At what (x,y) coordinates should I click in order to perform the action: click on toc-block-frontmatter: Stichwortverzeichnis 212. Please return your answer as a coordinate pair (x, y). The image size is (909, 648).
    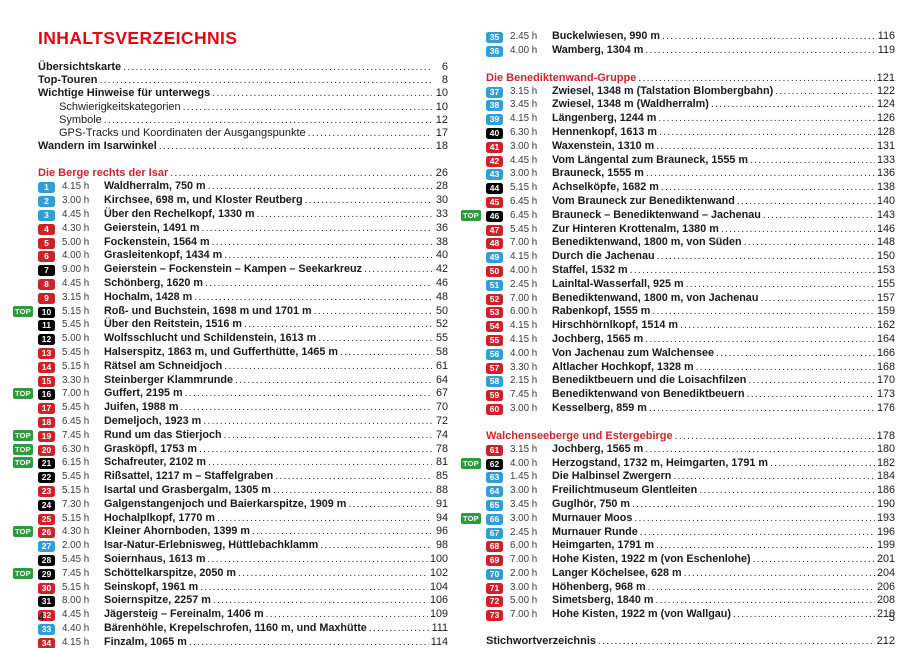
    Looking at the image, I should click on (690, 641).